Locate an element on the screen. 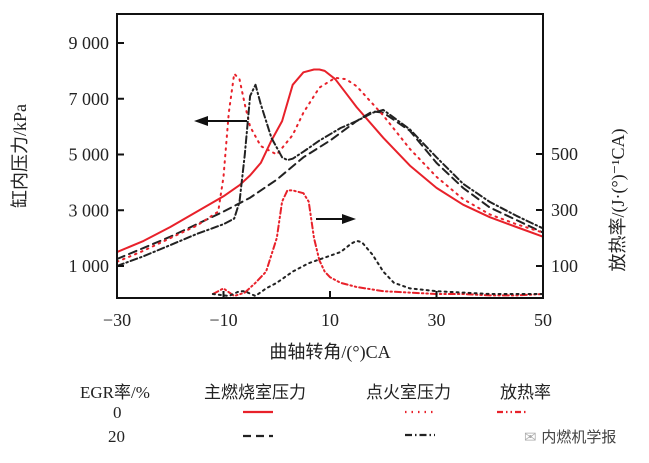  y2-tick-label: 100 is located at coordinates (564, 266).